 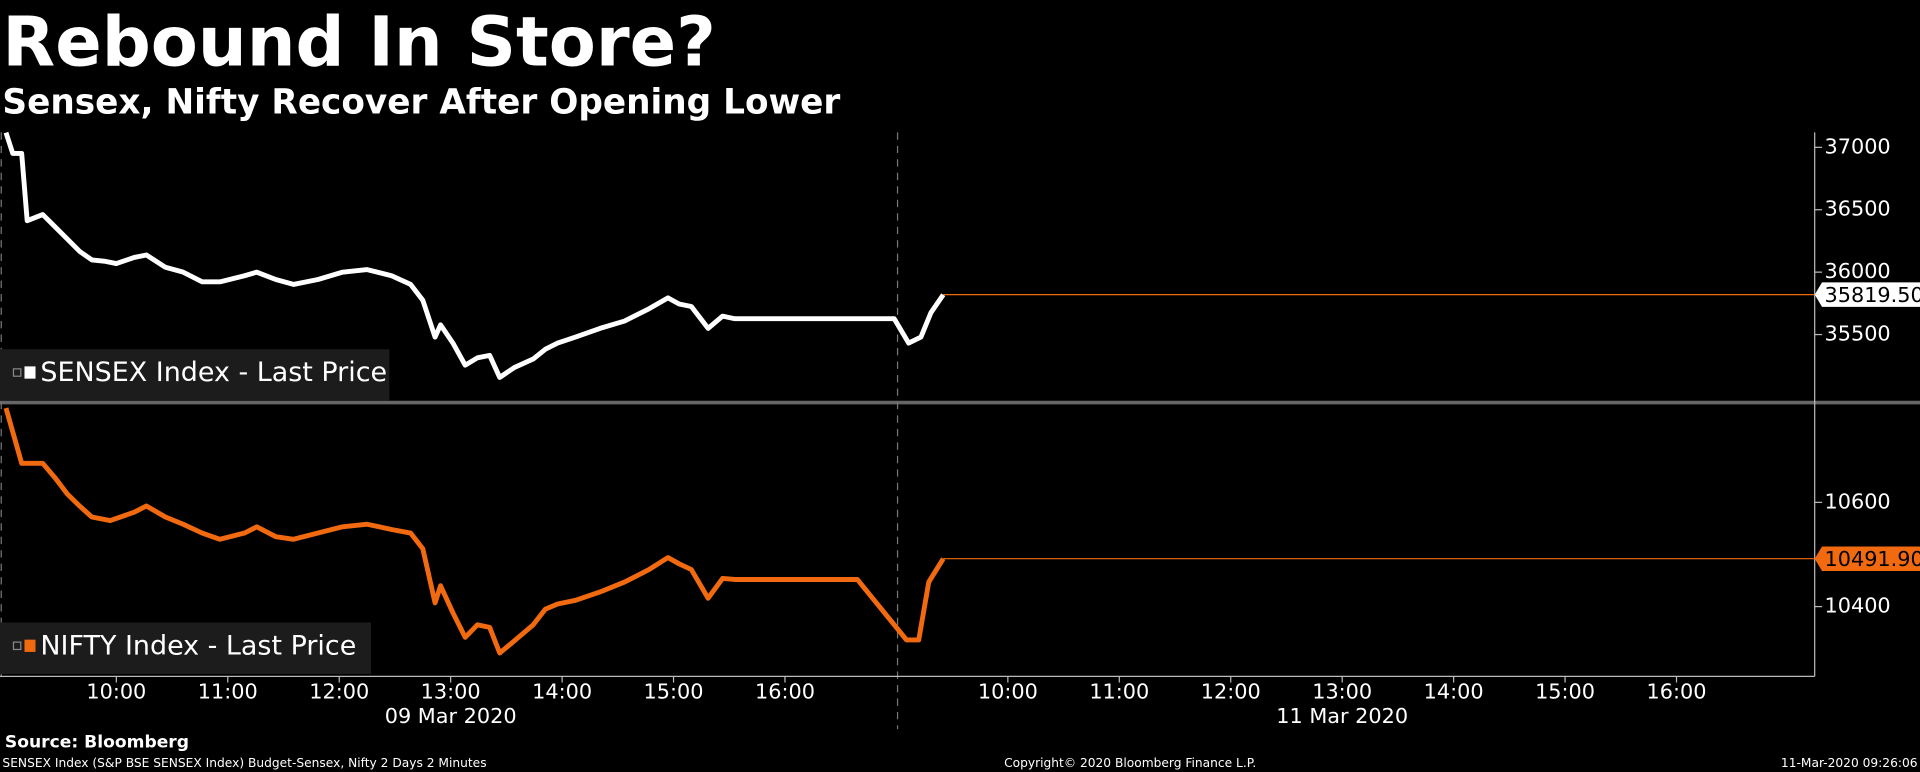 What do you see at coordinates (1872, 559) in the screenshot?
I see `last-price-label: 10491.90` at bounding box center [1872, 559].